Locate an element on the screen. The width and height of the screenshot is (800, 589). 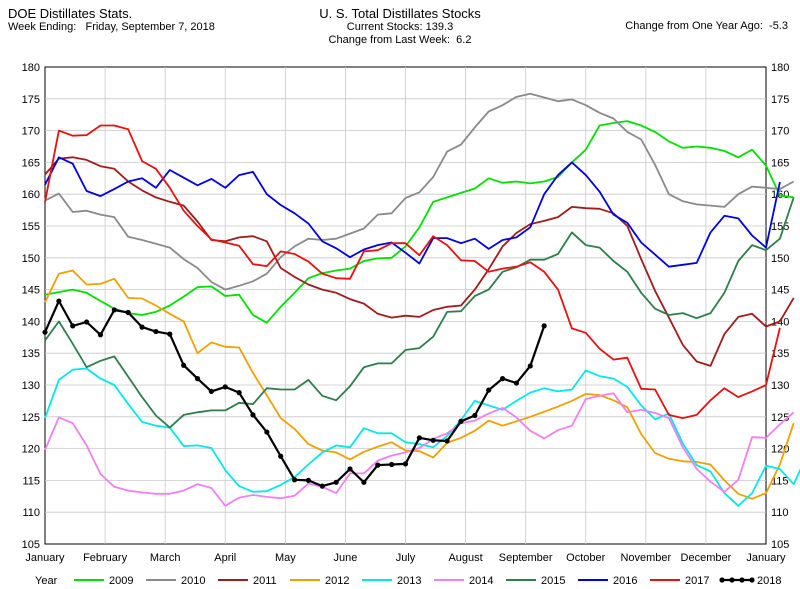
legend-label: 2012 is located at coordinates (337, 581).